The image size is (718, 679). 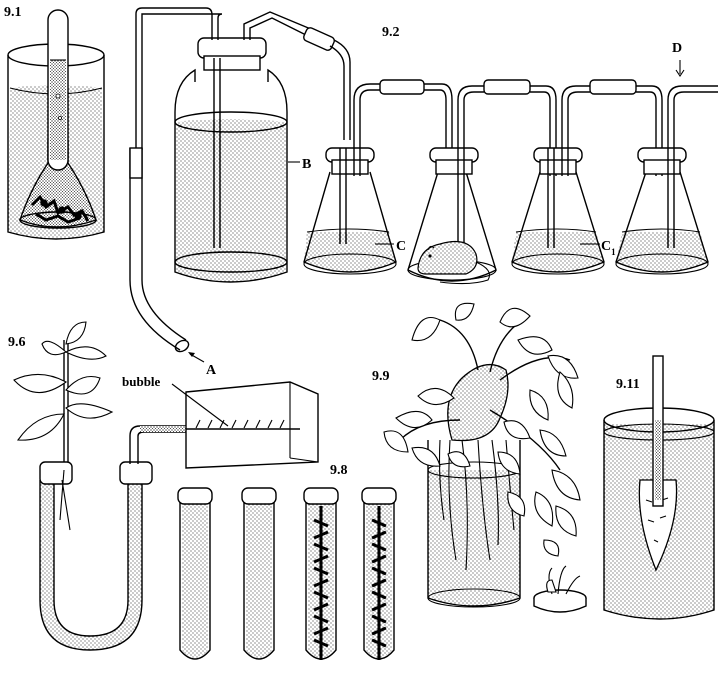 What do you see at coordinates (476, 505) in the screenshot?
I see `roots` at bounding box center [476, 505].